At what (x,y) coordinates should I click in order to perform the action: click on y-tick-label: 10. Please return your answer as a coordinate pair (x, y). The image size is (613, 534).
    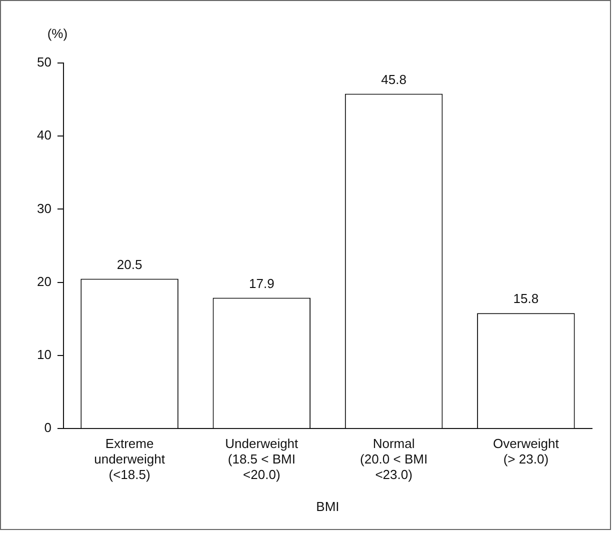
    Looking at the image, I should click on (44, 354).